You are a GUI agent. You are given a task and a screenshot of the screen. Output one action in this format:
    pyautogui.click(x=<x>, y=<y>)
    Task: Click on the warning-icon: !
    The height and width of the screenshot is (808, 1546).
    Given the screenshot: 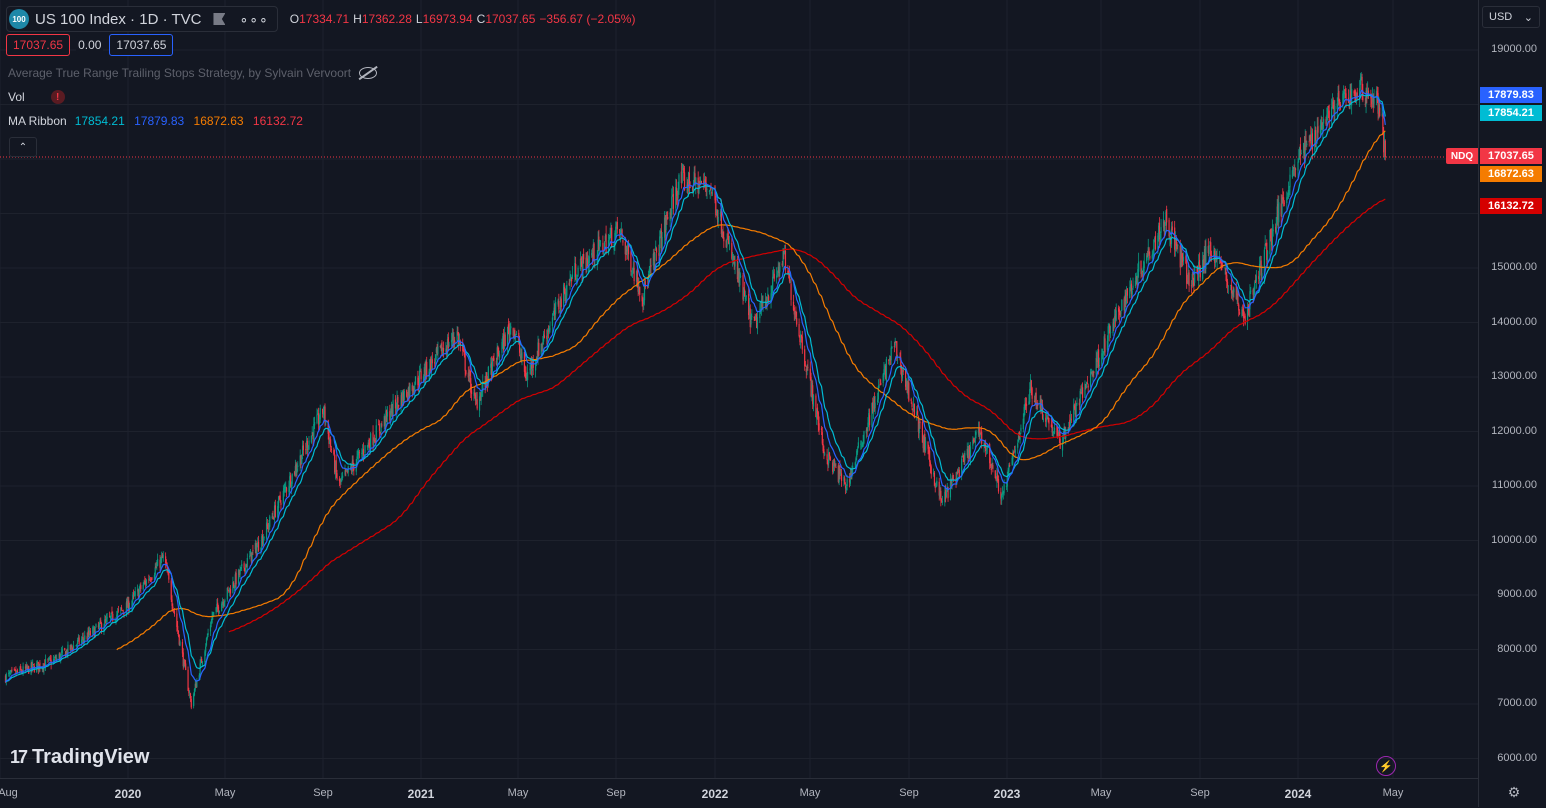 What is the action you would take?
    pyautogui.click(x=57, y=97)
    